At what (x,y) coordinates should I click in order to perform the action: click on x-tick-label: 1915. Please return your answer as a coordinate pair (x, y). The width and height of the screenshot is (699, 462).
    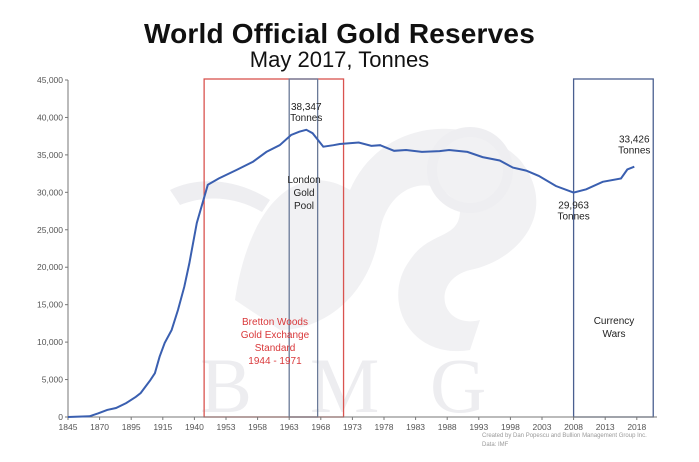
    Looking at the image, I should click on (162, 427).